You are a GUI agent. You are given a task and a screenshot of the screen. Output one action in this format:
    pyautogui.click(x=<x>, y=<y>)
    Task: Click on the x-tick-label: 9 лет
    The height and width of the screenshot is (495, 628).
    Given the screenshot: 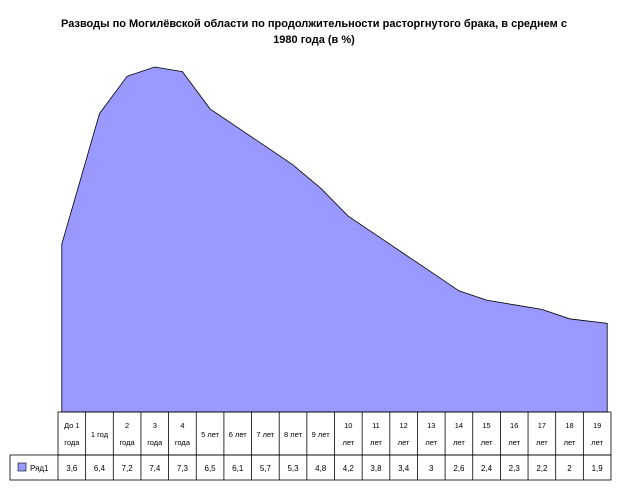 What is the action you would take?
    pyautogui.click(x=321, y=434)
    